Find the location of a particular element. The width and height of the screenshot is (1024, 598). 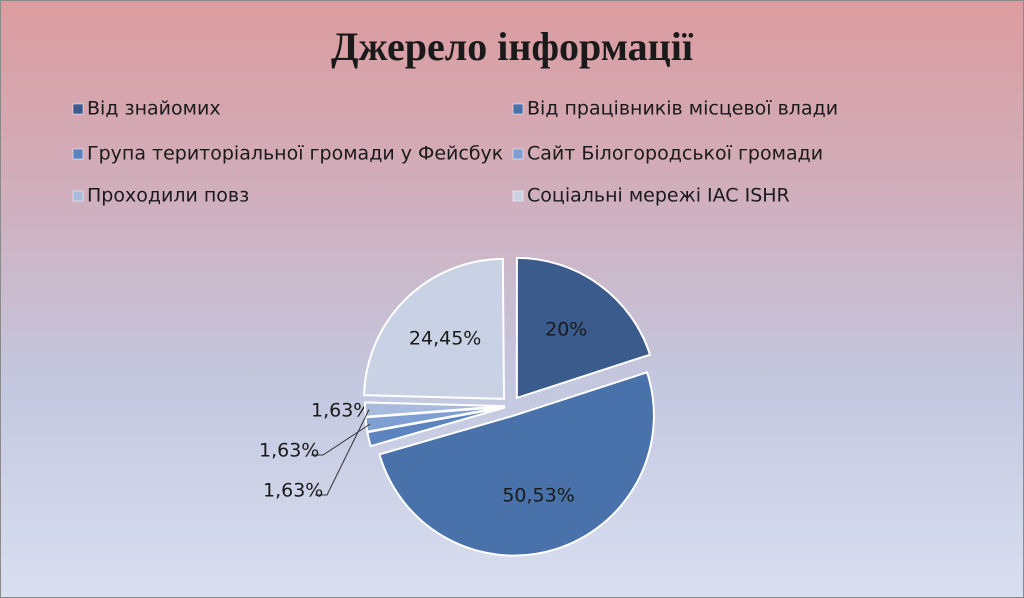

legend-label: Від працівників місцевої влади is located at coordinates (682, 109).